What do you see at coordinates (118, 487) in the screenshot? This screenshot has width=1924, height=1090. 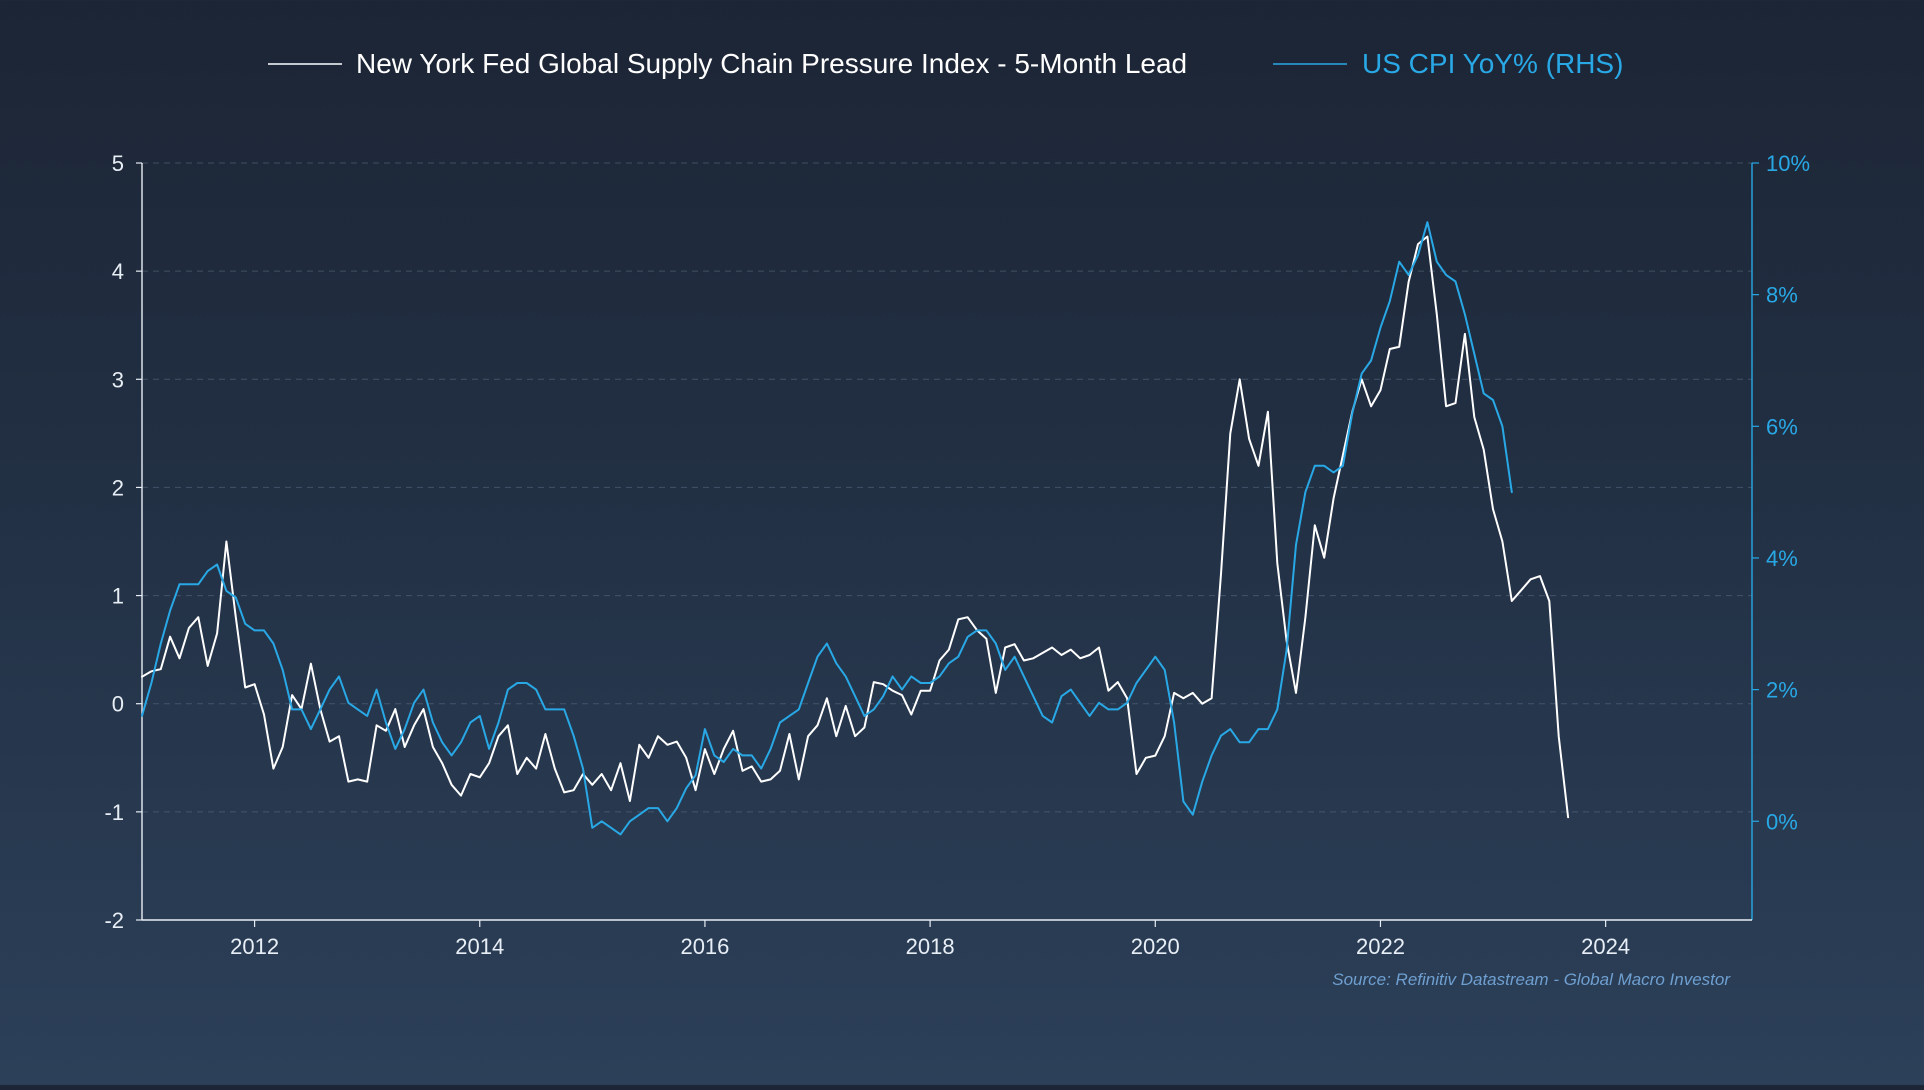 I see `left-axis-tick-label: 2` at bounding box center [118, 487].